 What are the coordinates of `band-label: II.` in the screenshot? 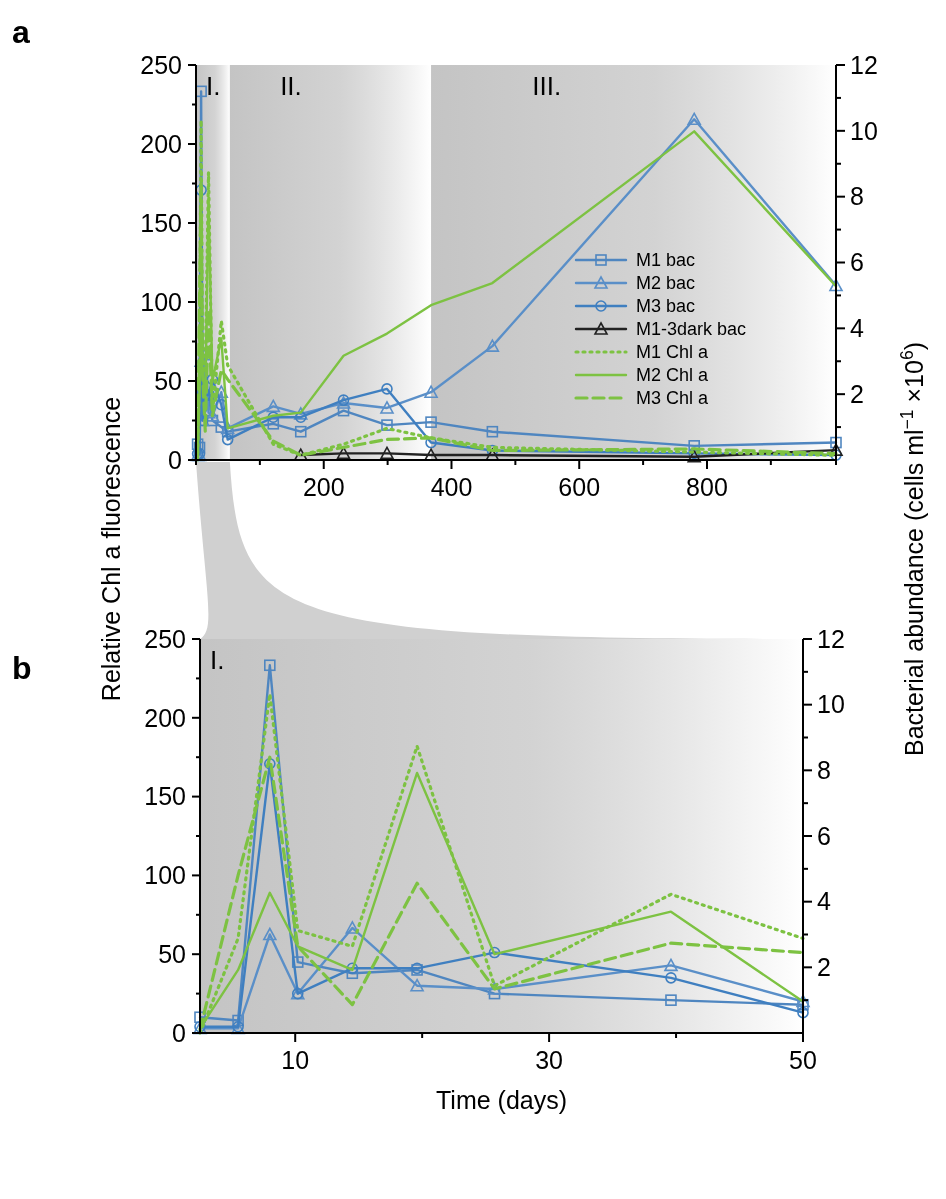 It's located at (291, 86).